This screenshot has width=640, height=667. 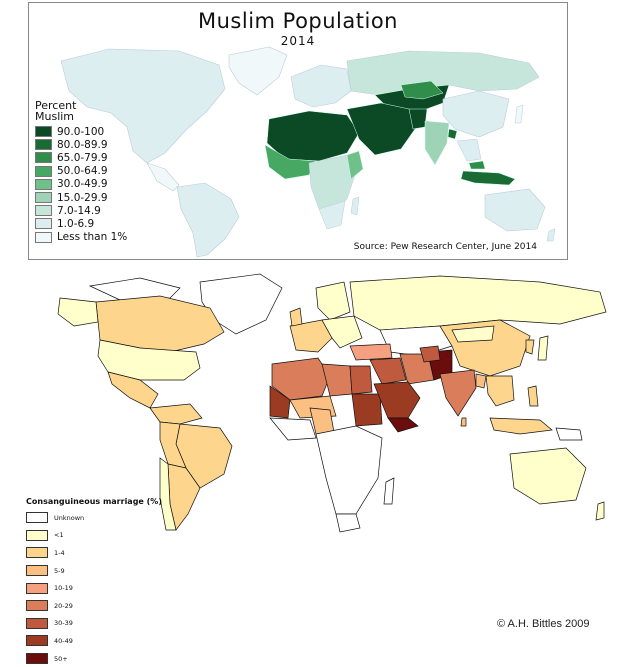 I want to click on region-southern-africa, so click(x=348, y=523).